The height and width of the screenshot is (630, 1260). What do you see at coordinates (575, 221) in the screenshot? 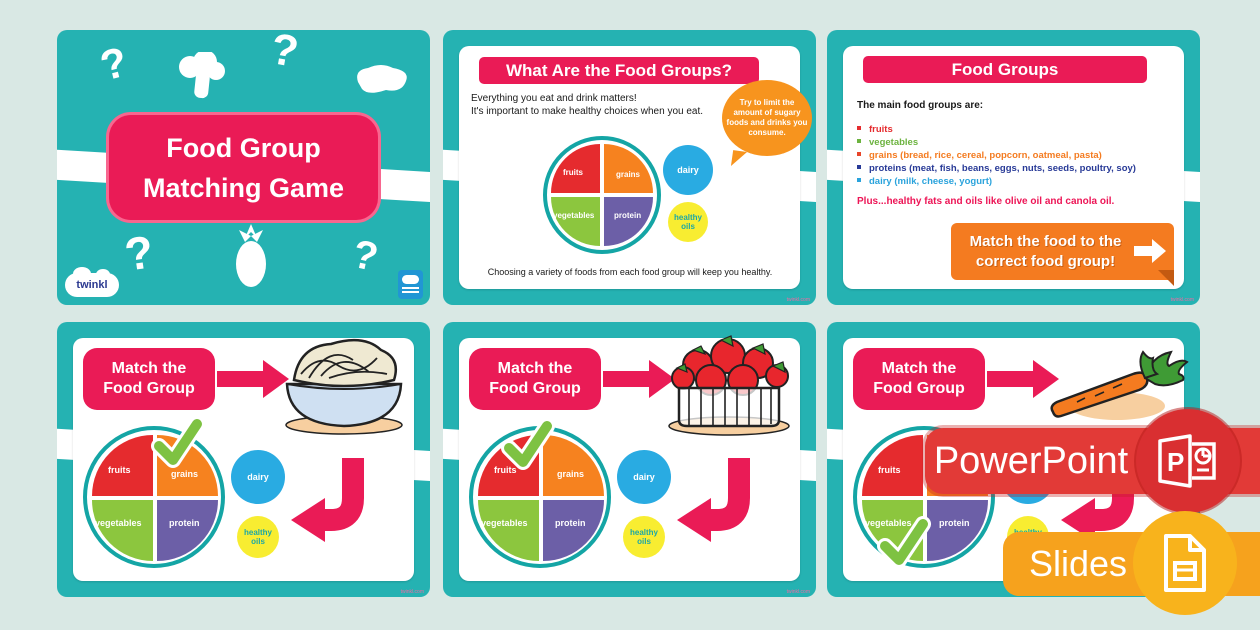
I see `plate-vegetables-section: vegetables` at bounding box center [575, 221].